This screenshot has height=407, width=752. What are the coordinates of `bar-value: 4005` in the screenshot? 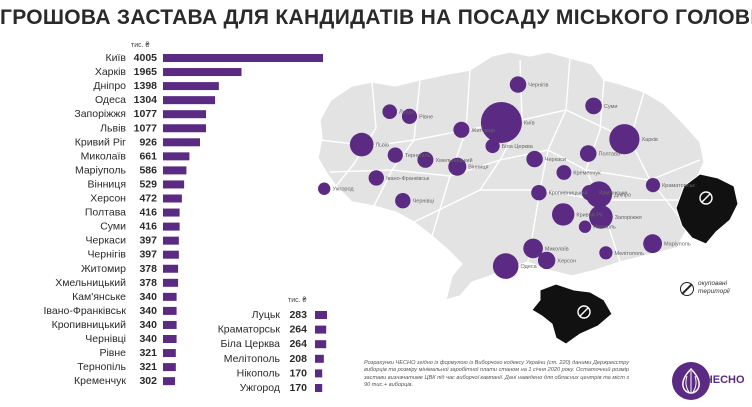 It's located at (146, 58).